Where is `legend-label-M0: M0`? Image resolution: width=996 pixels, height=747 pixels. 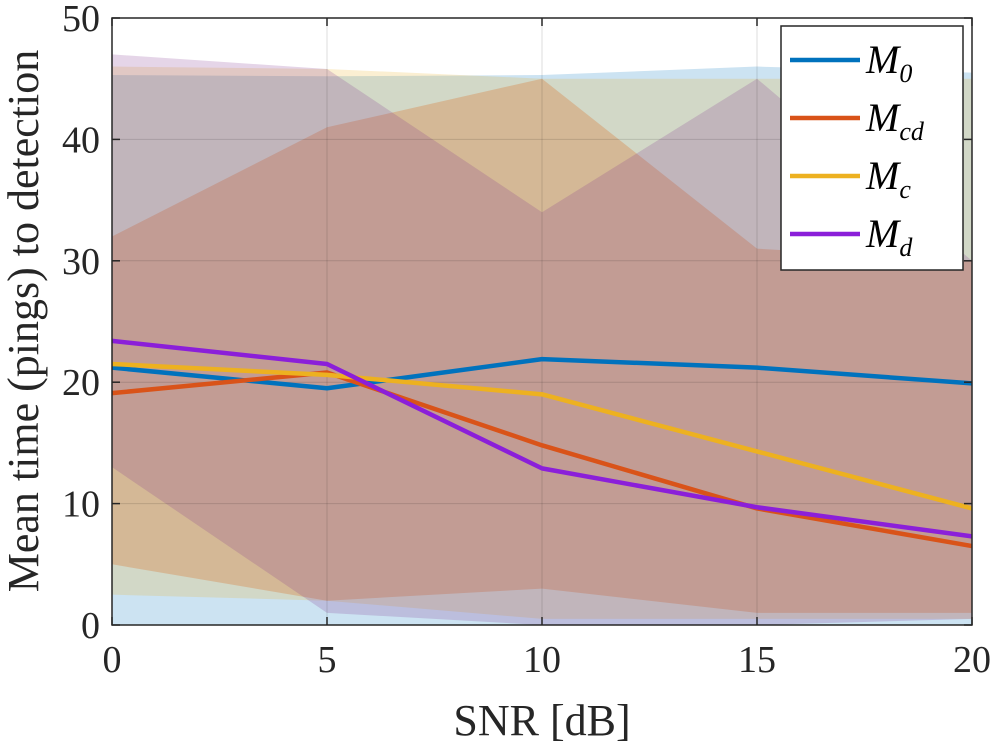
legend-label-M0: M0 is located at coordinates (888, 62).